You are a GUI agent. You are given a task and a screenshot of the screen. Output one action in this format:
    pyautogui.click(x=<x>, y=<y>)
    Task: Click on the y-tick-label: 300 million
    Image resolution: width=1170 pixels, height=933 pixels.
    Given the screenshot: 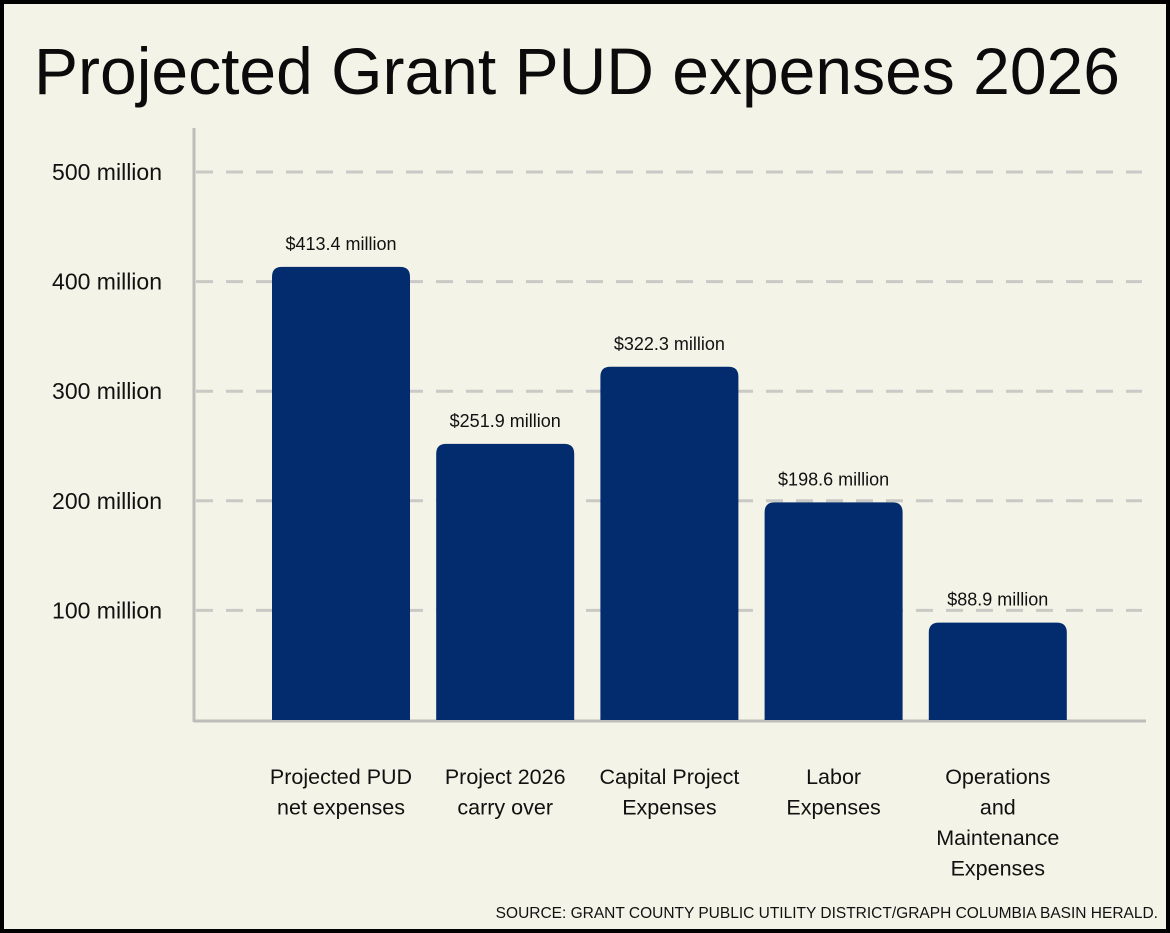 What is the action you would take?
    pyautogui.click(x=107, y=391)
    